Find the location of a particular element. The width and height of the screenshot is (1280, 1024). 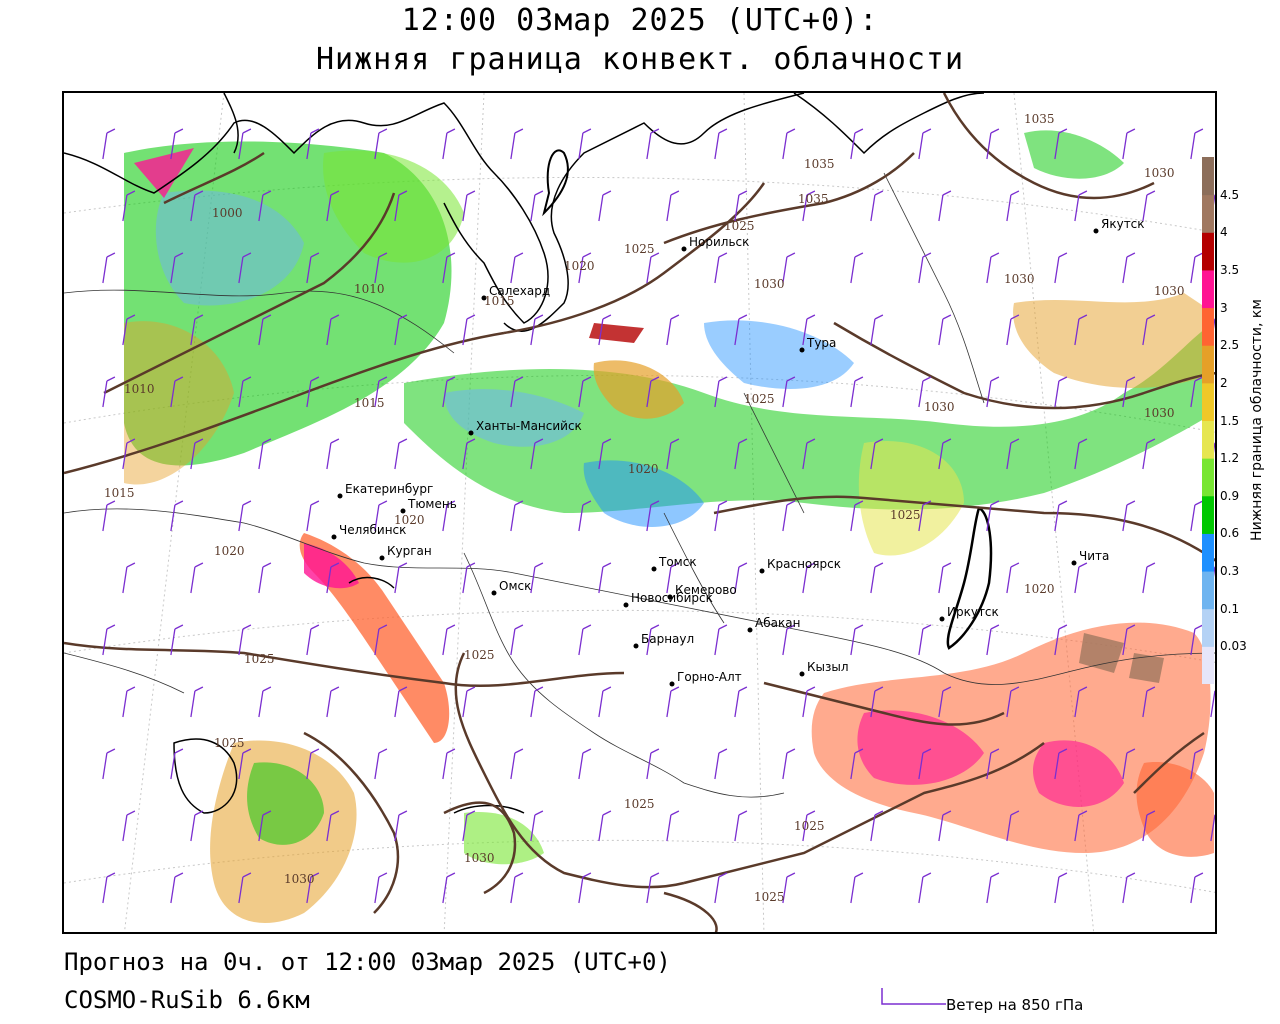

colorbar-tick-label: 3.5 is located at coordinates (1230, 269).